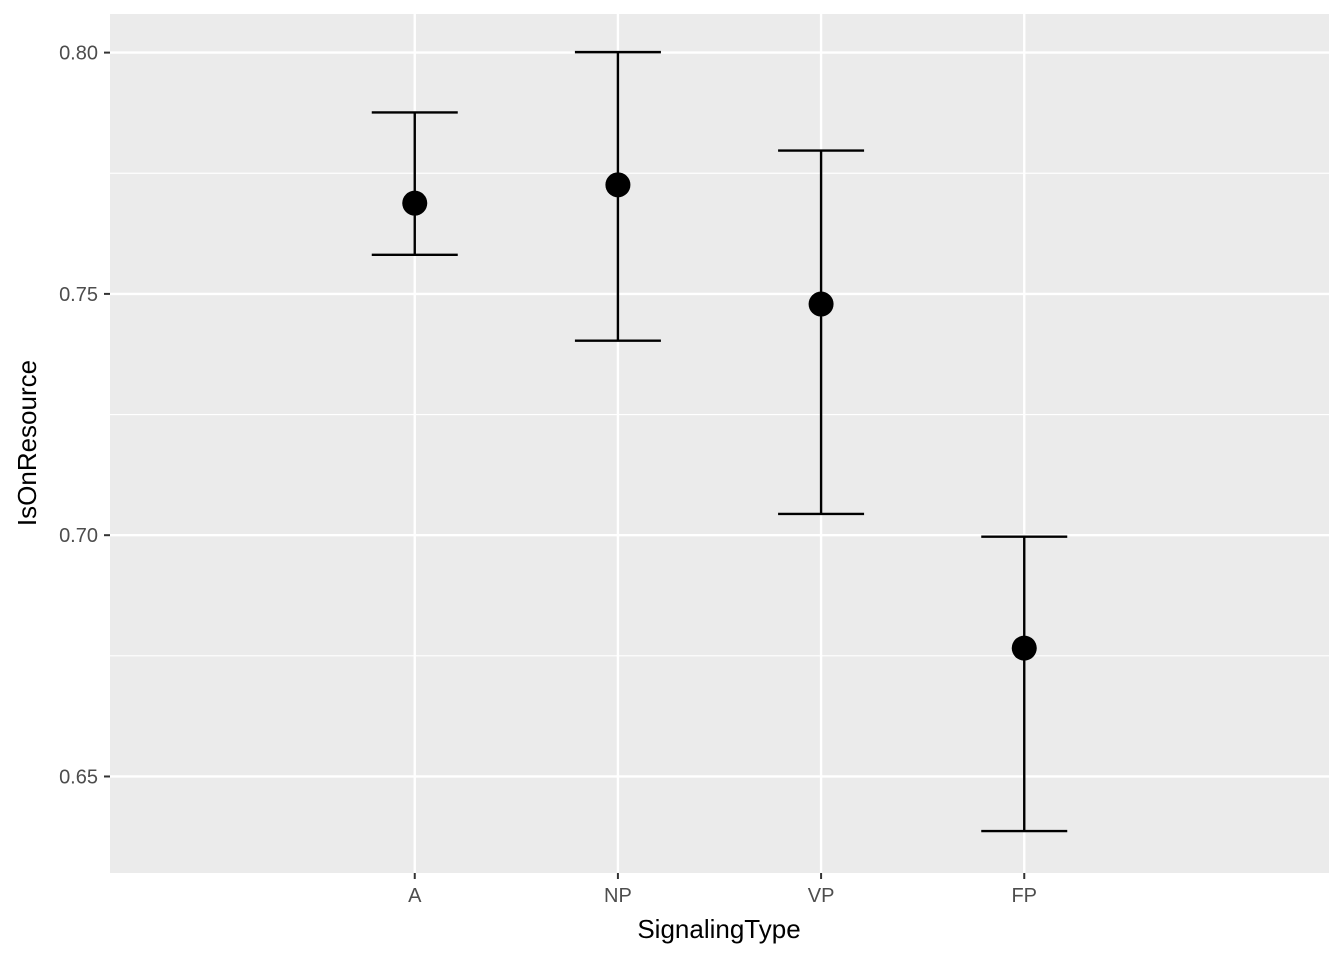  Describe the element at coordinates (415, 896) in the screenshot. I see `x-tick-label: A` at that location.